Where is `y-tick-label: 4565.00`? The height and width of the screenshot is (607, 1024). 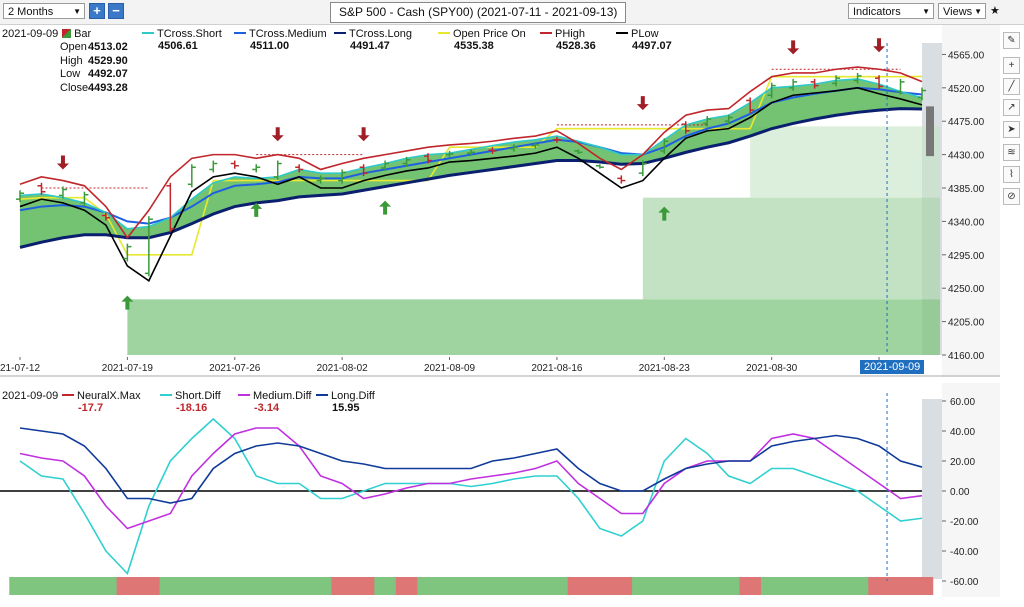
y-tick-label: 4565.00 is located at coordinates (966, 55).